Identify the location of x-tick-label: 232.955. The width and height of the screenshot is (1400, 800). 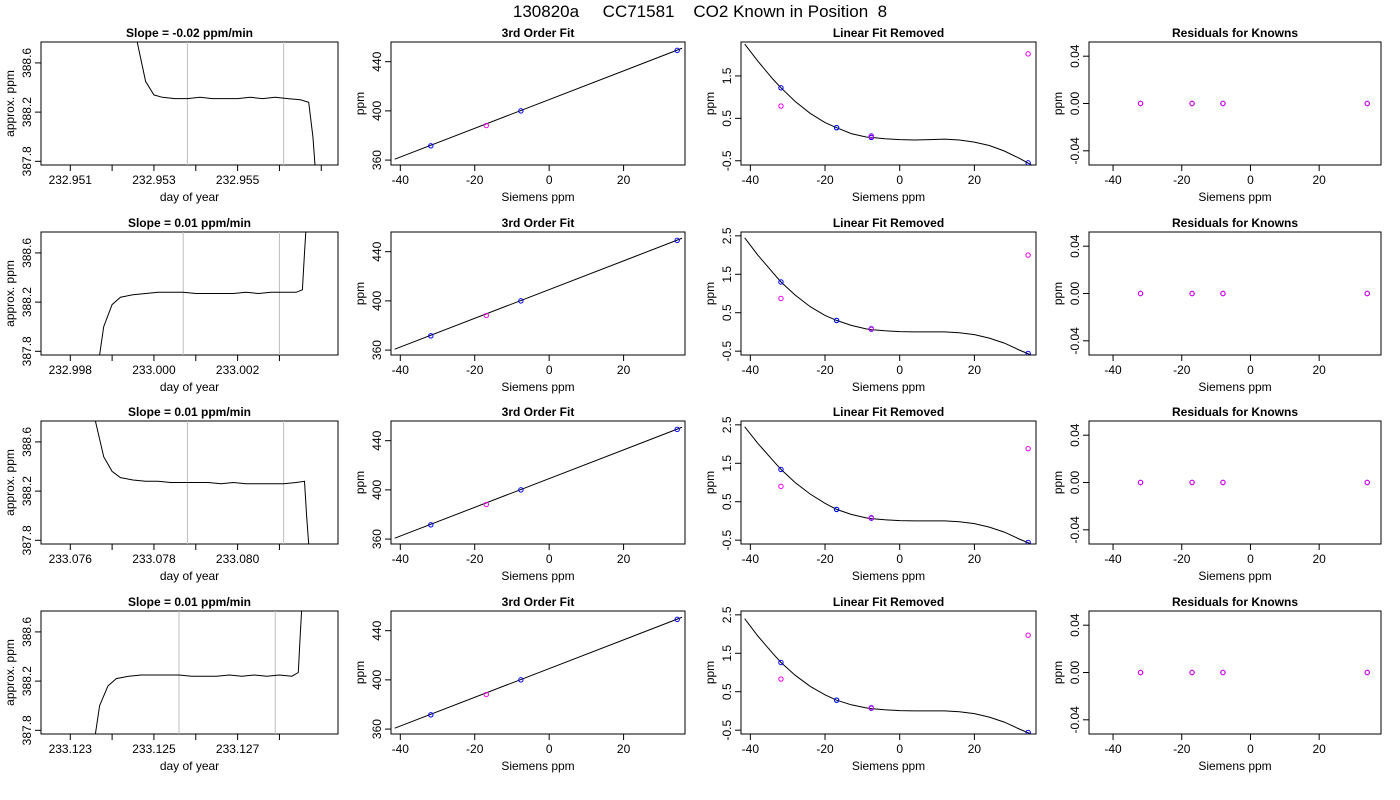
(238, 180).